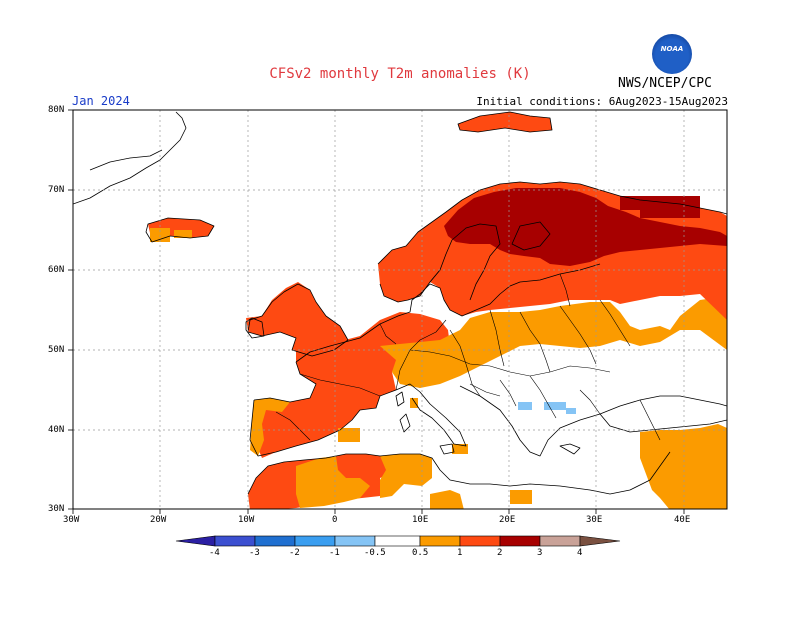  What do you see at coordinates (672, 54) in the screenshot?
I see `noaa-logo: NOAA` at bounding box center [672, 54].